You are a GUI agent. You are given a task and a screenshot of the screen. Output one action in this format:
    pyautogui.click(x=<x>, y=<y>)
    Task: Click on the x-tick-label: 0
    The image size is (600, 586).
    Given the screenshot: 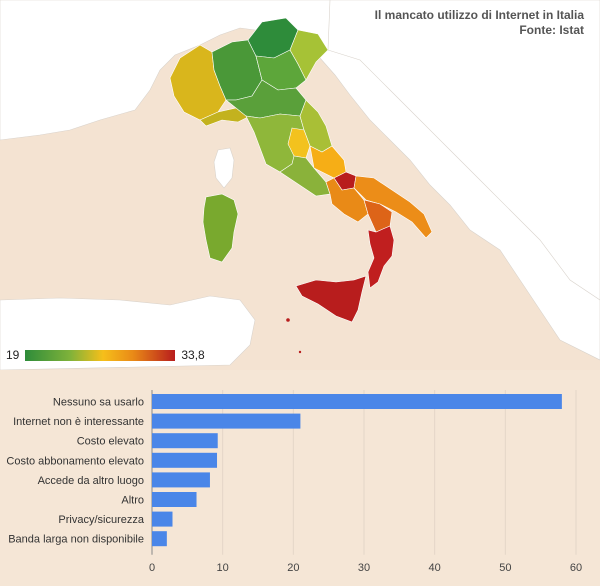 What is the action you would take?
    pyautogui.click(x=152, y=568)
    